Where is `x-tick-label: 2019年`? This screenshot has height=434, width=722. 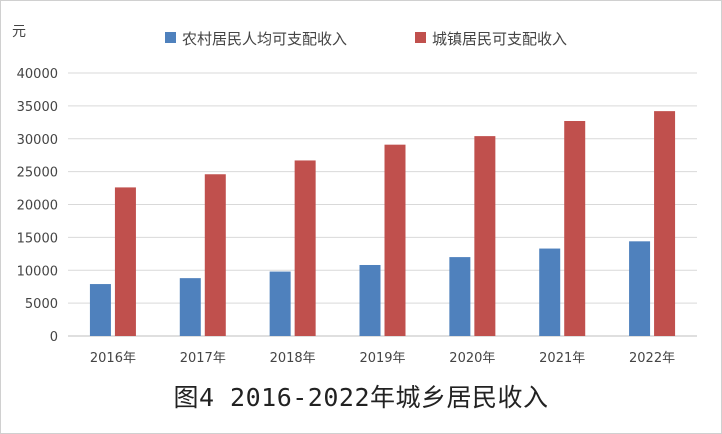 x-tick-label: 2019年 is located at coordinates (382, 358).